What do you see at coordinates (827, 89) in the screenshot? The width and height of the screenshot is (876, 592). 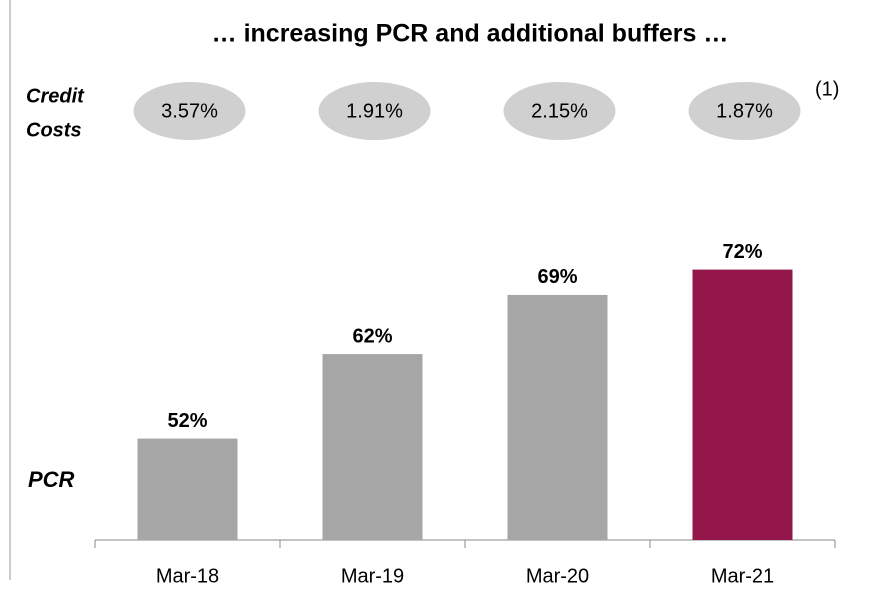 I see `footnote-marker: (1)` at bounding box center [827, 89].